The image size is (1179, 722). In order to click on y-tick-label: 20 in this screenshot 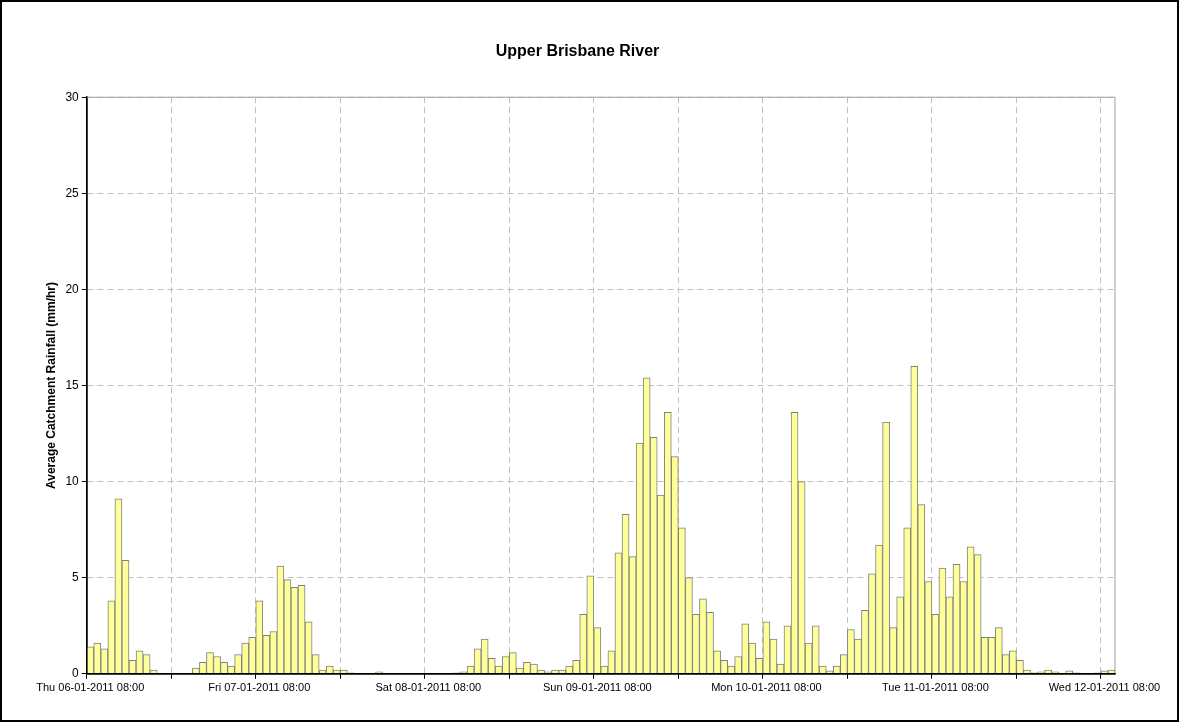, I will do `click(72, 288)`.